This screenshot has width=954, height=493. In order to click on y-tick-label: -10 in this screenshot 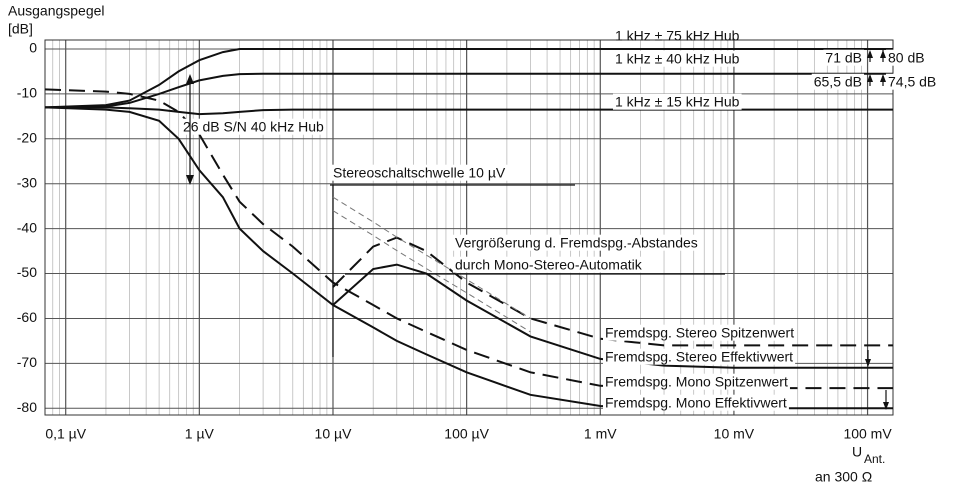, I will do `click(27, 93)`.